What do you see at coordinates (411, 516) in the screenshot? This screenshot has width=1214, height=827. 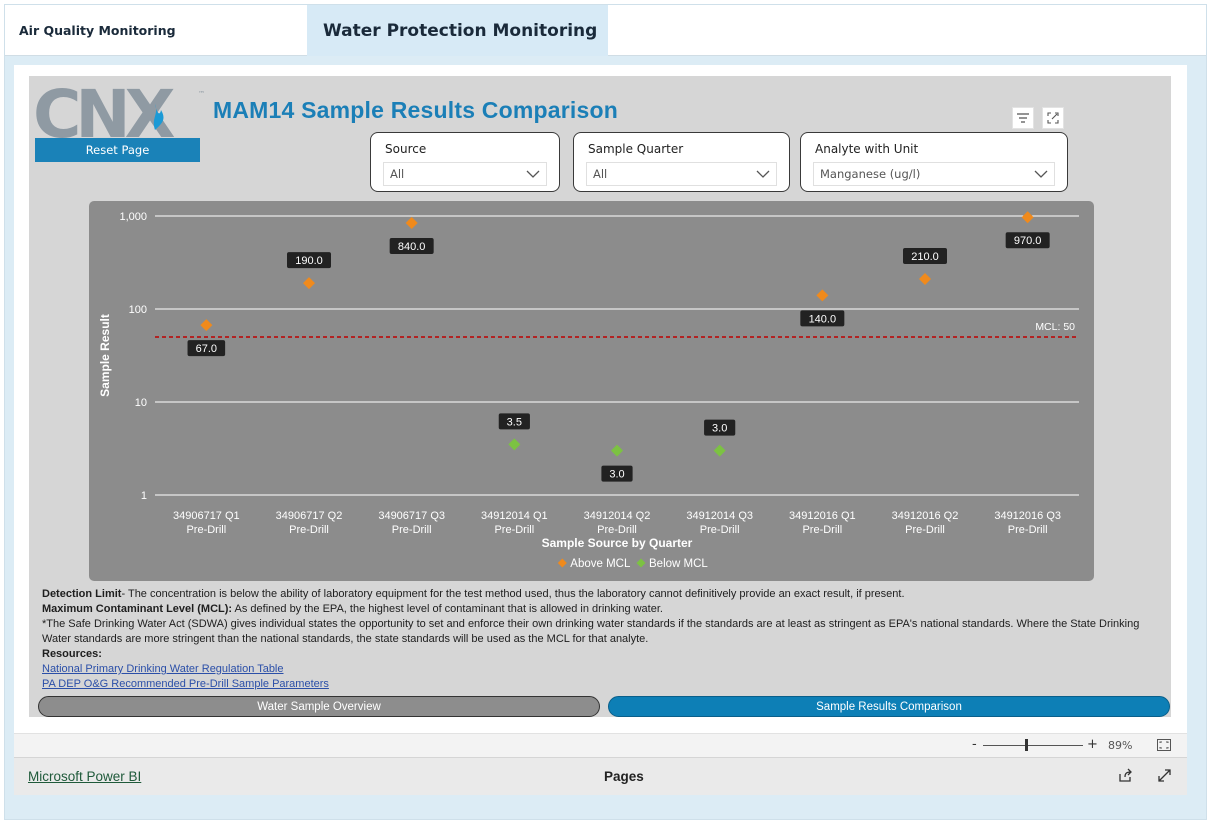 I see `x-tick-label: 34906717 Q3` at bounding box center [411, 516].